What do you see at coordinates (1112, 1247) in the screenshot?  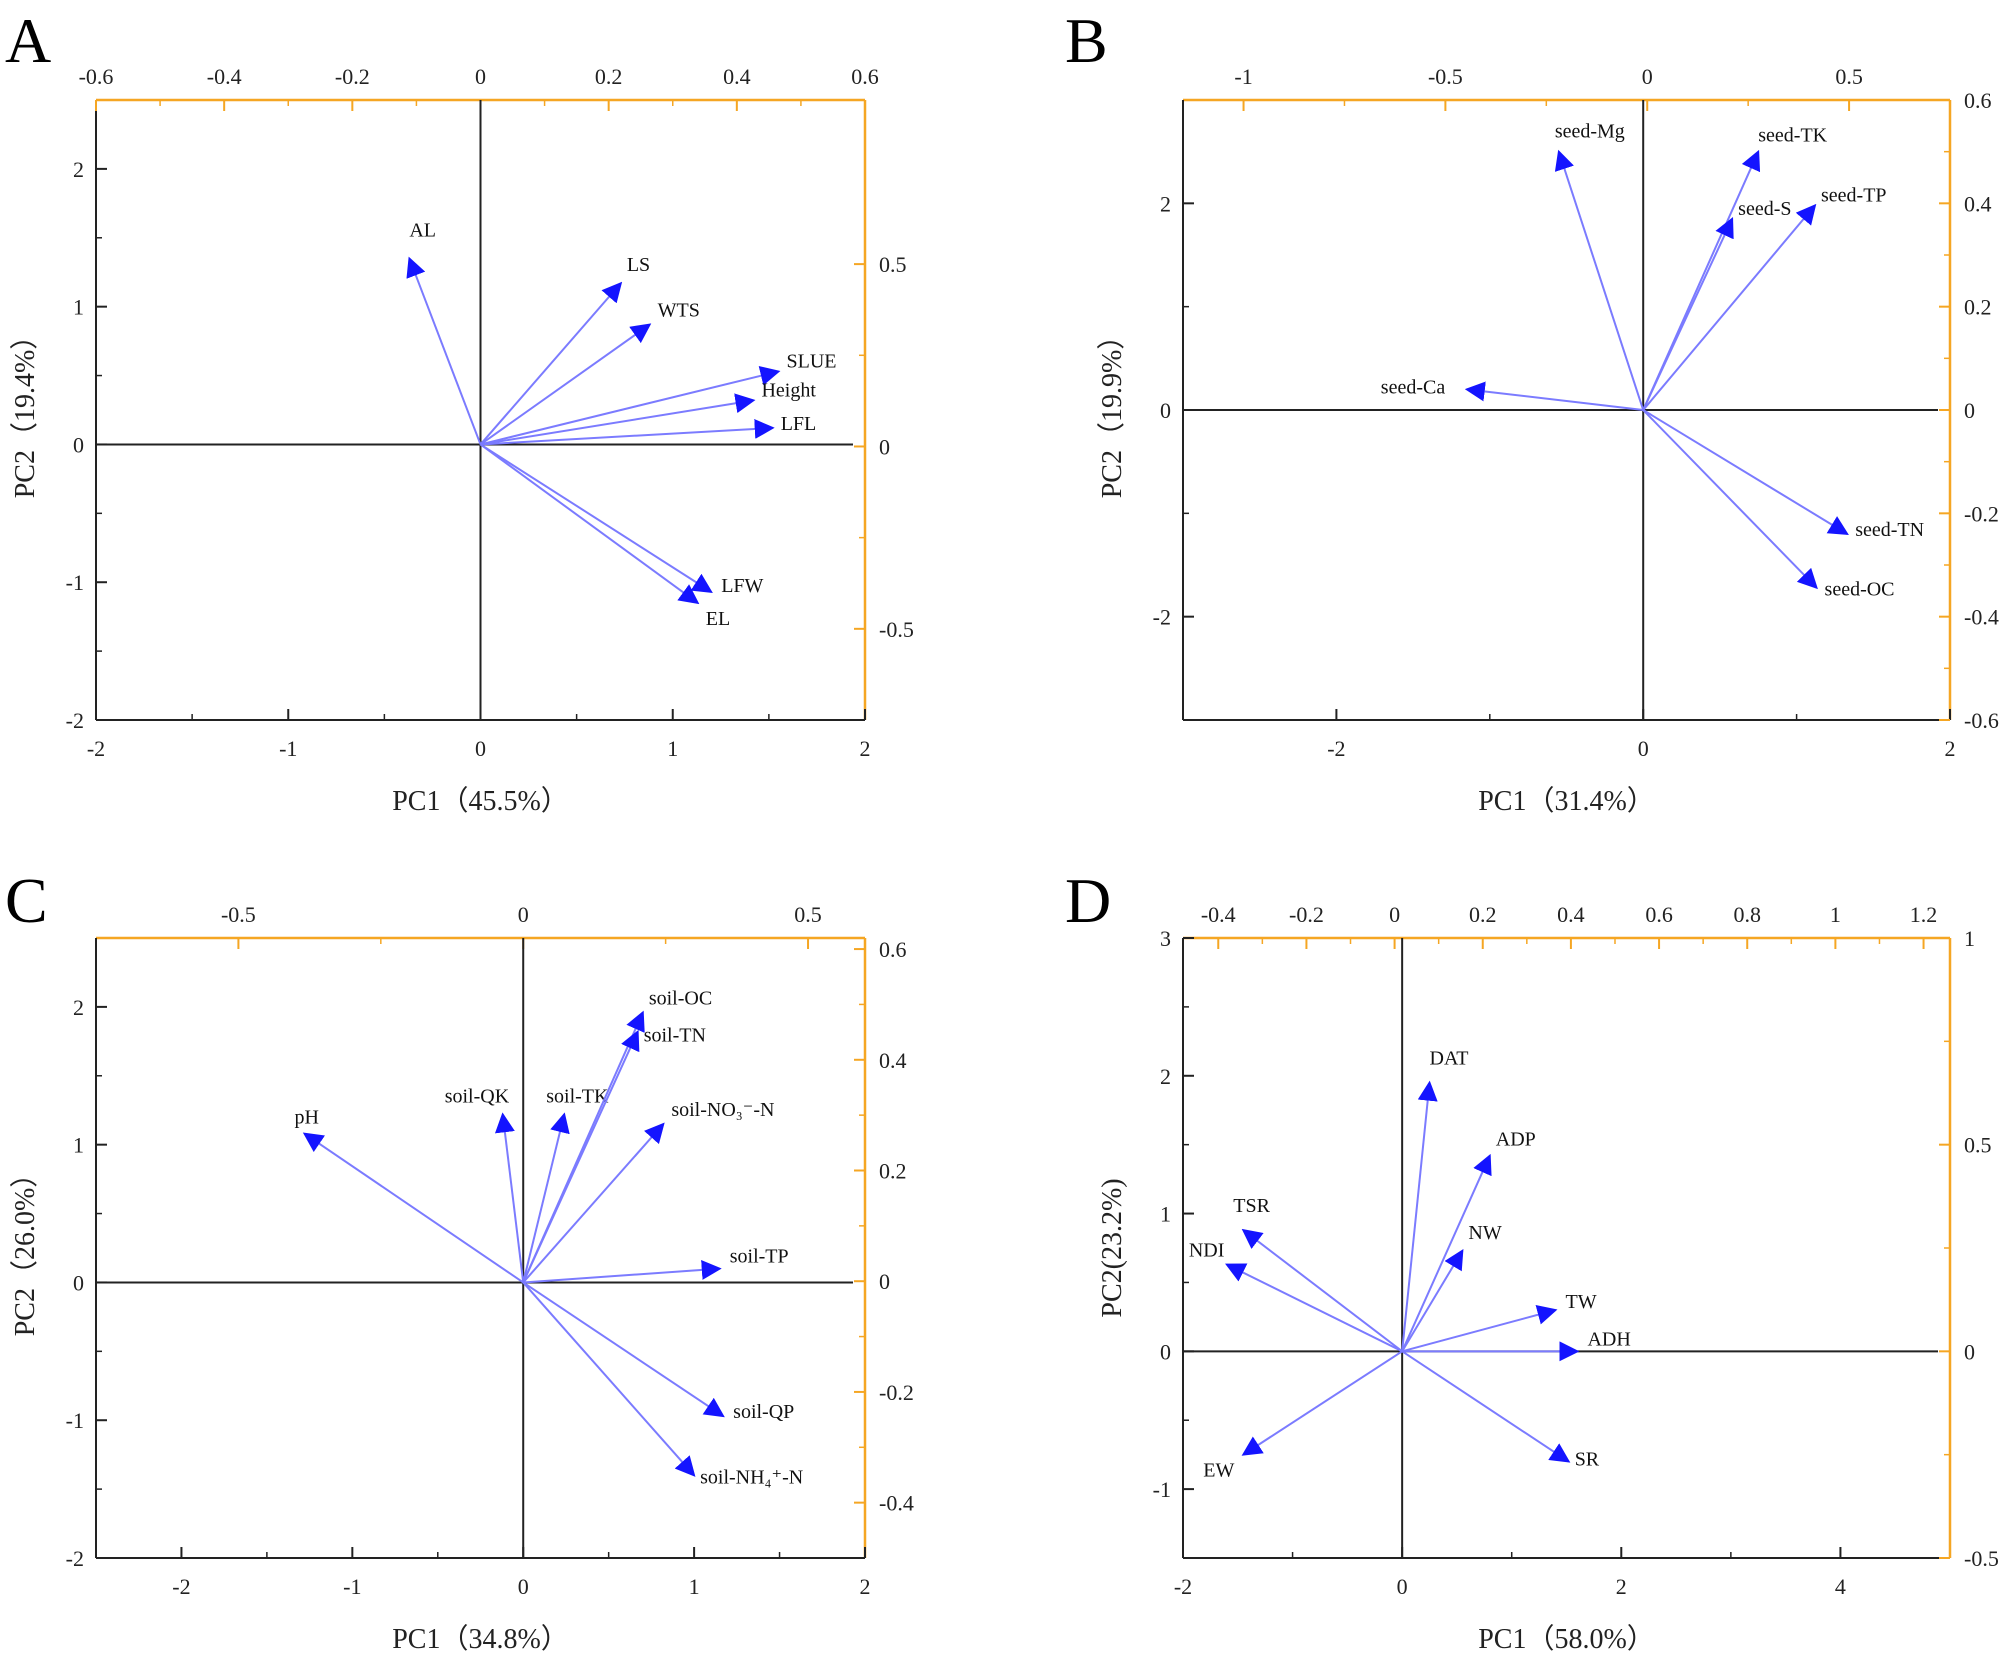 I see `y-axis-label: PC2(23.2%)` at bounding box center [1112, 1247].